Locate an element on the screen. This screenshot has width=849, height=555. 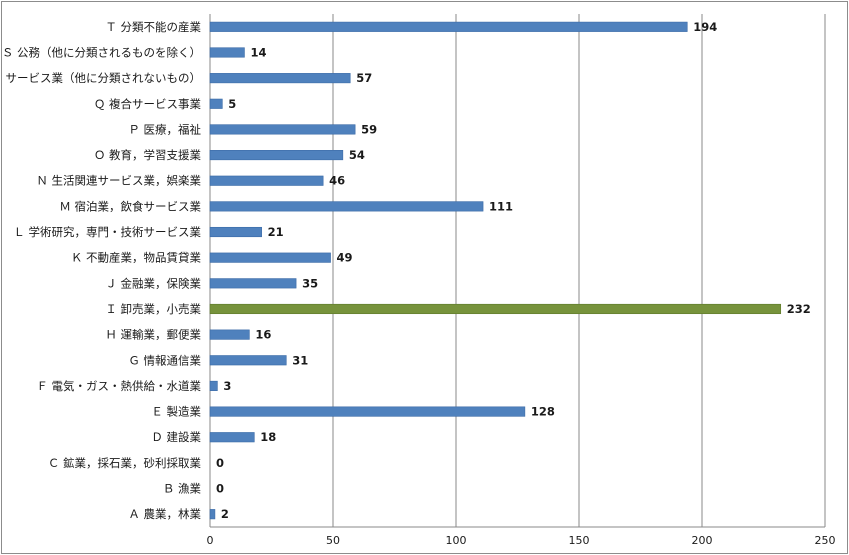
value-label: 57 is located at coordinates (364, 78).